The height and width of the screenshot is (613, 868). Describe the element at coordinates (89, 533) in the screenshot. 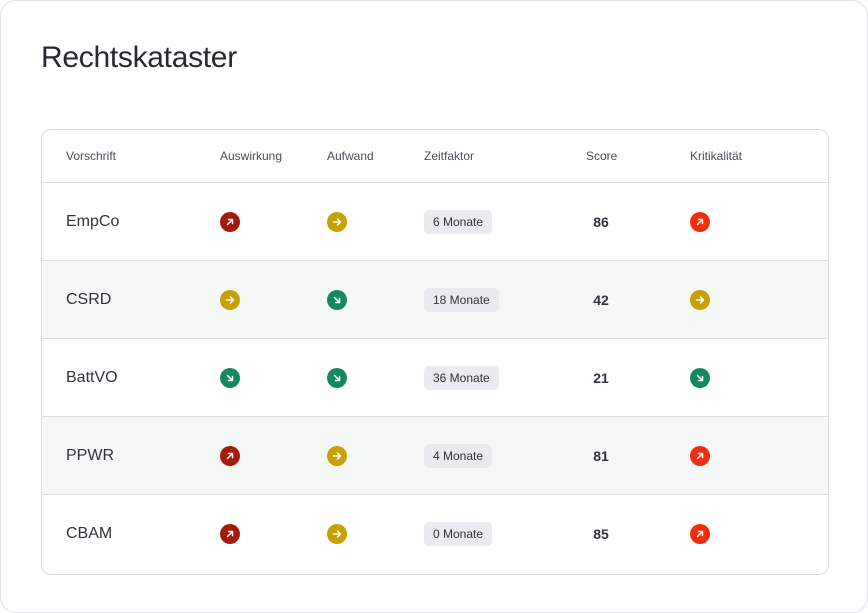

I see `regulation-name: CBAM` at that location.